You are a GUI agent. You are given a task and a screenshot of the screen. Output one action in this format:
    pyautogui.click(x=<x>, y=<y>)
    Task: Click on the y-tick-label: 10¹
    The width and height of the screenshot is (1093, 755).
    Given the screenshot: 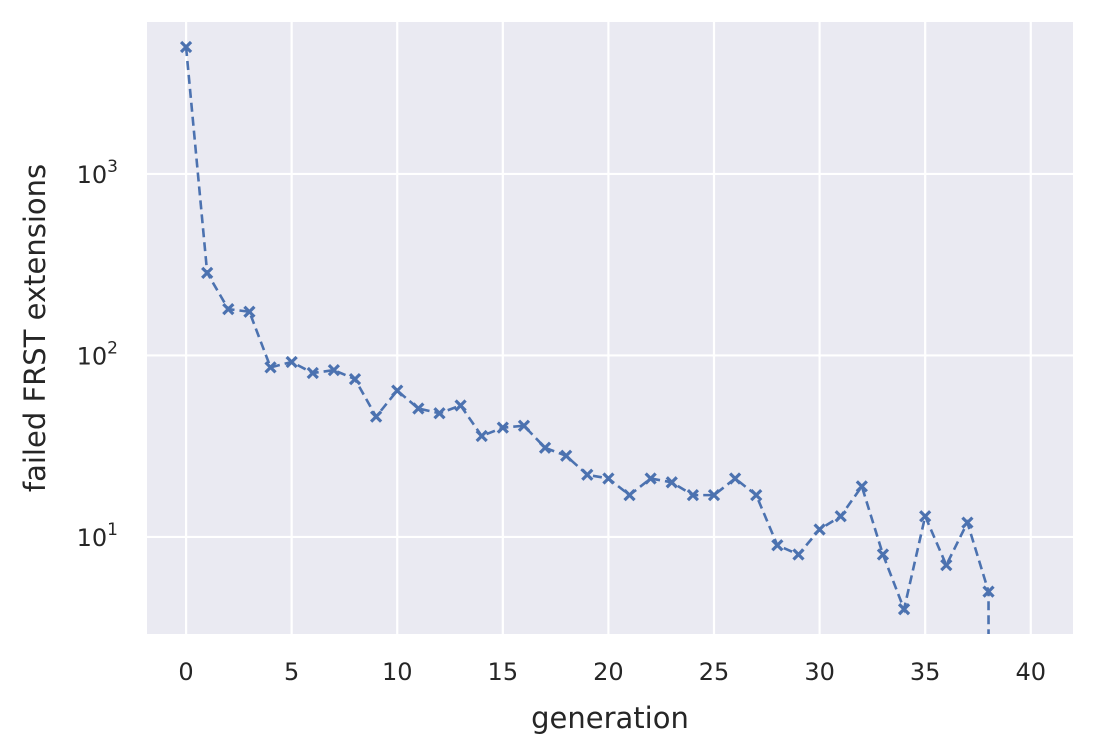 What is the action you would take?
    pyautogui.click(x=97, y=536)
    